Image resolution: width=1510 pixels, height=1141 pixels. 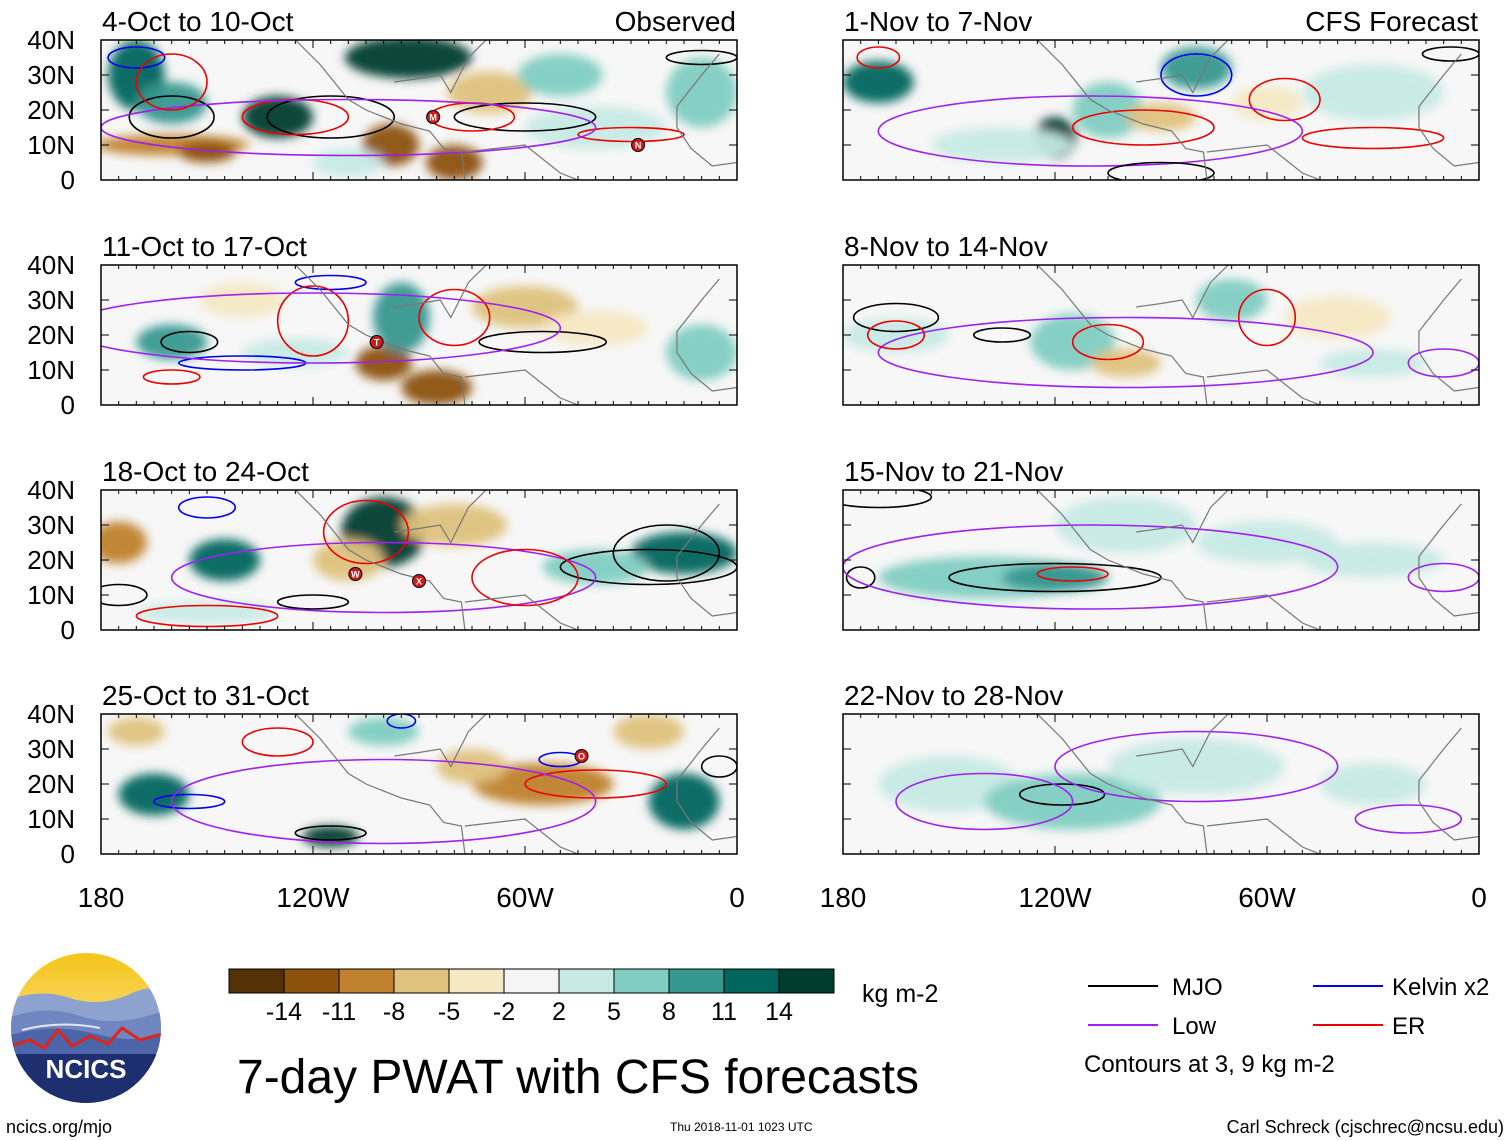 I want to click on storm-label: M, so click(x=433, y=118).